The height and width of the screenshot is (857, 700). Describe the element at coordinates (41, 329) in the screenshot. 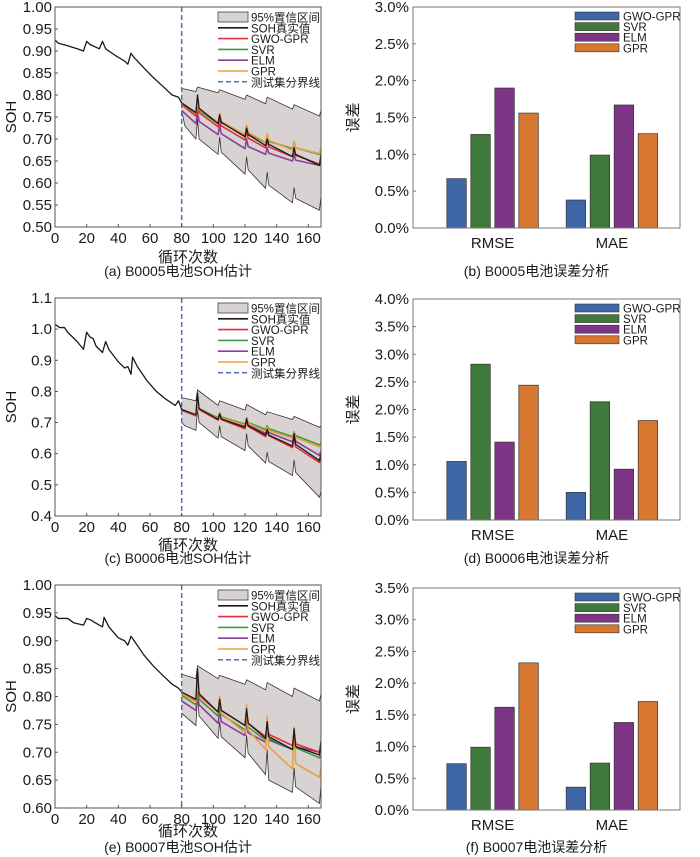

I see `y-tick-label: 1.0` at that location.